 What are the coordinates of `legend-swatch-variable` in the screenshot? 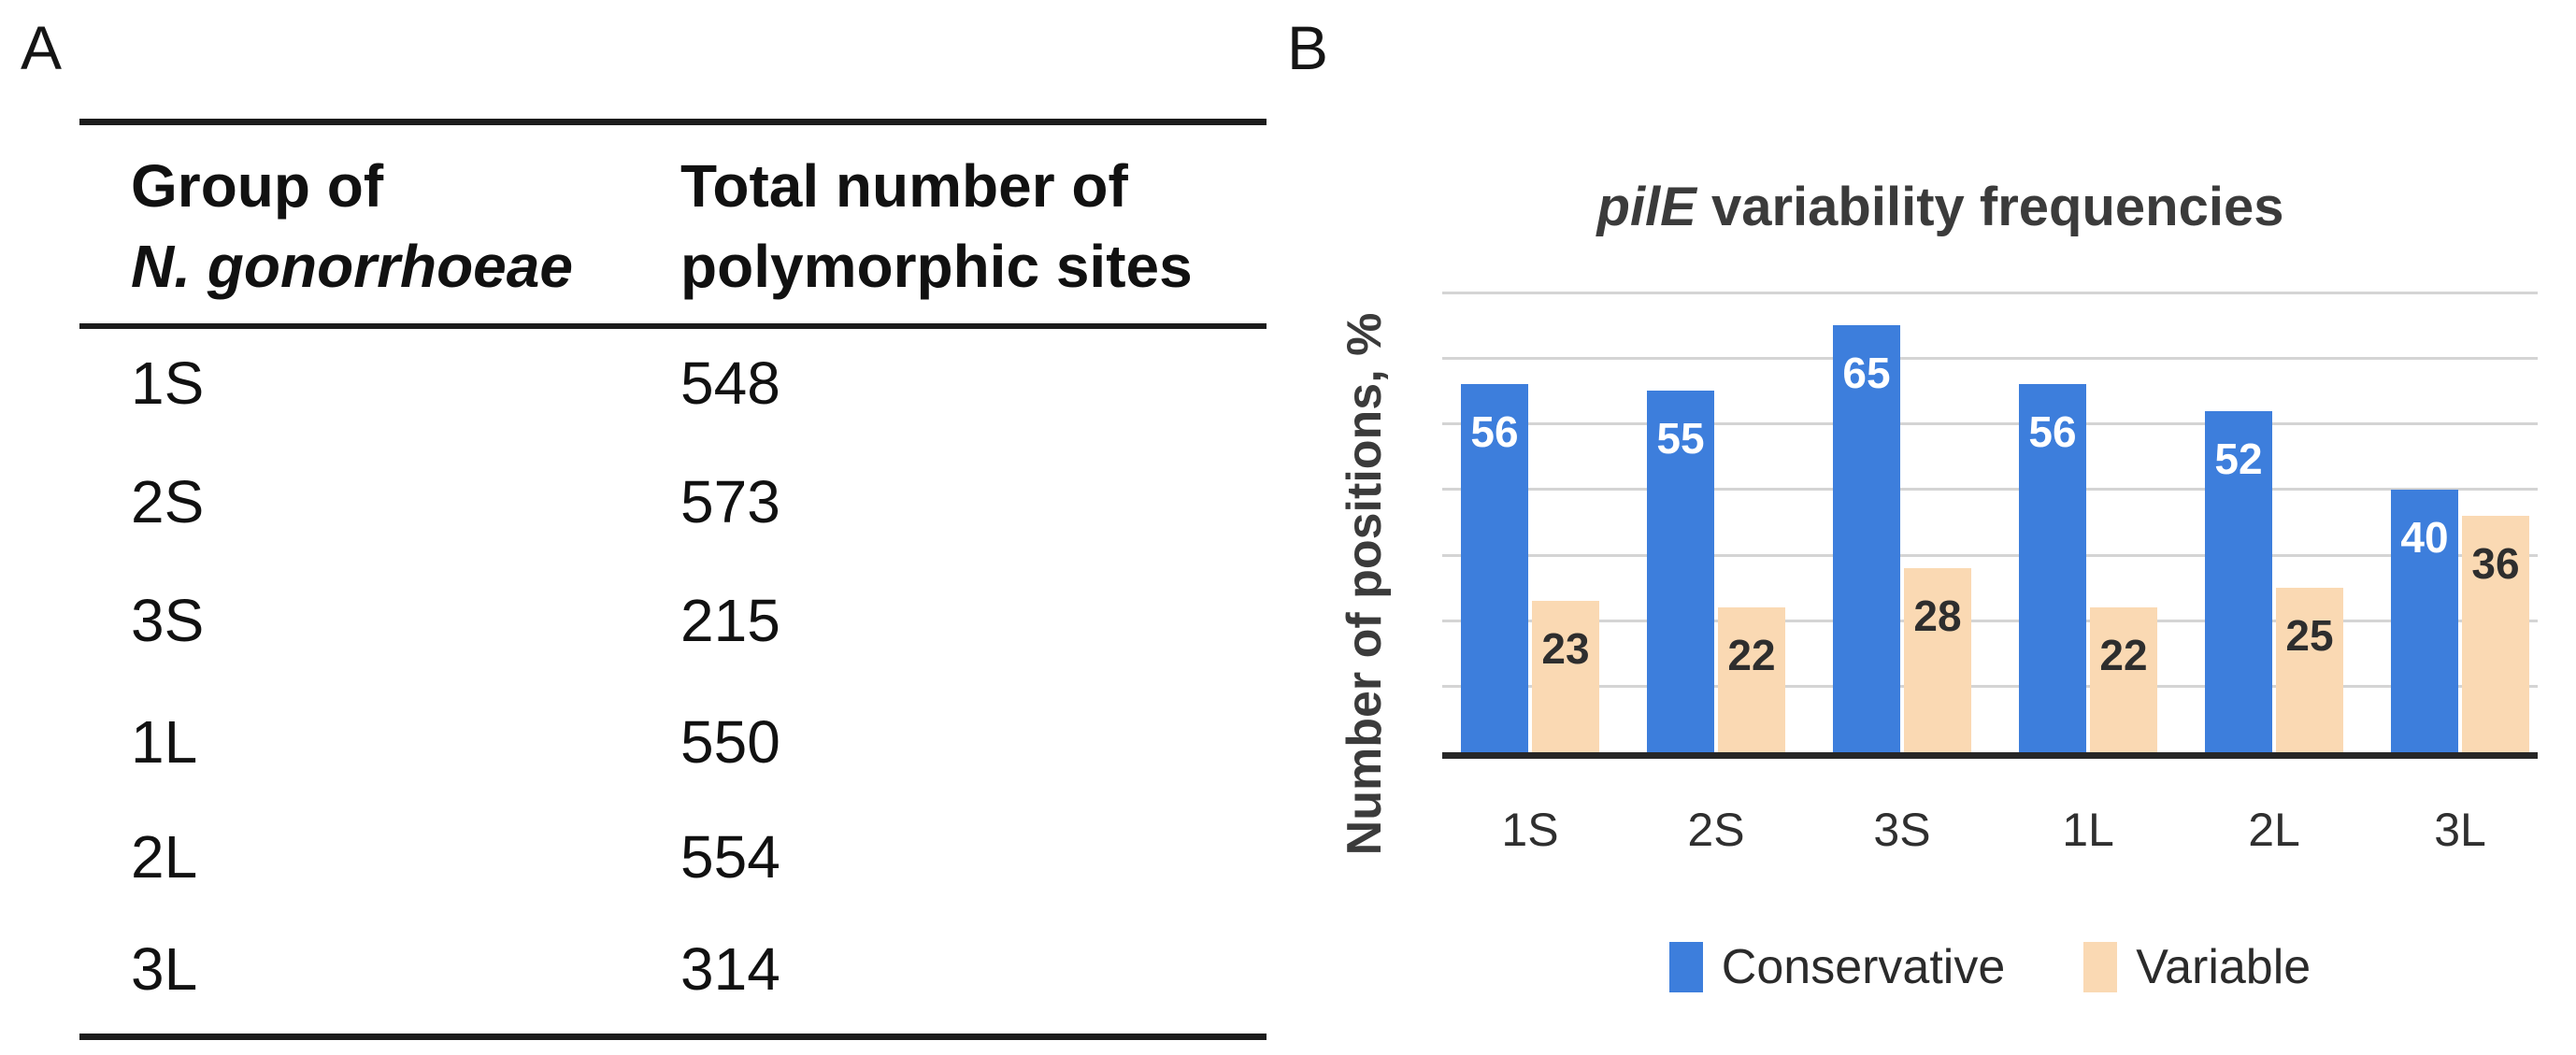 It's located at (2100, 967).